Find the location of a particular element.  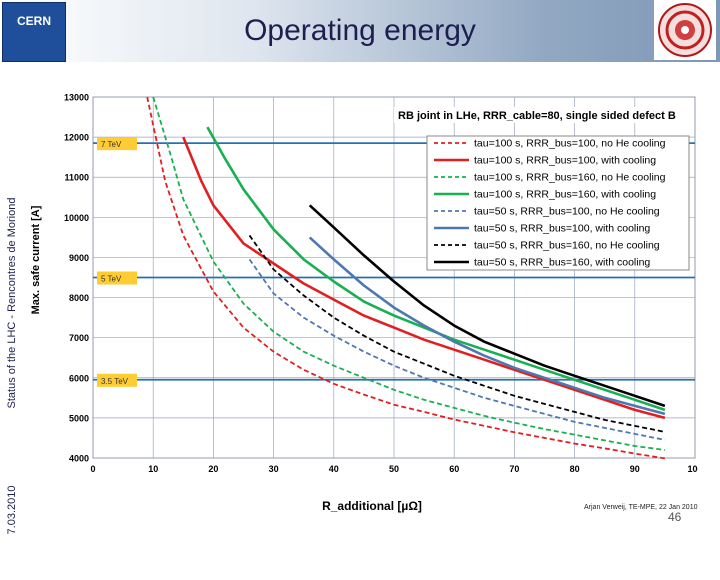

y-tick-label: 8000 is located at coordinates (79, 298).